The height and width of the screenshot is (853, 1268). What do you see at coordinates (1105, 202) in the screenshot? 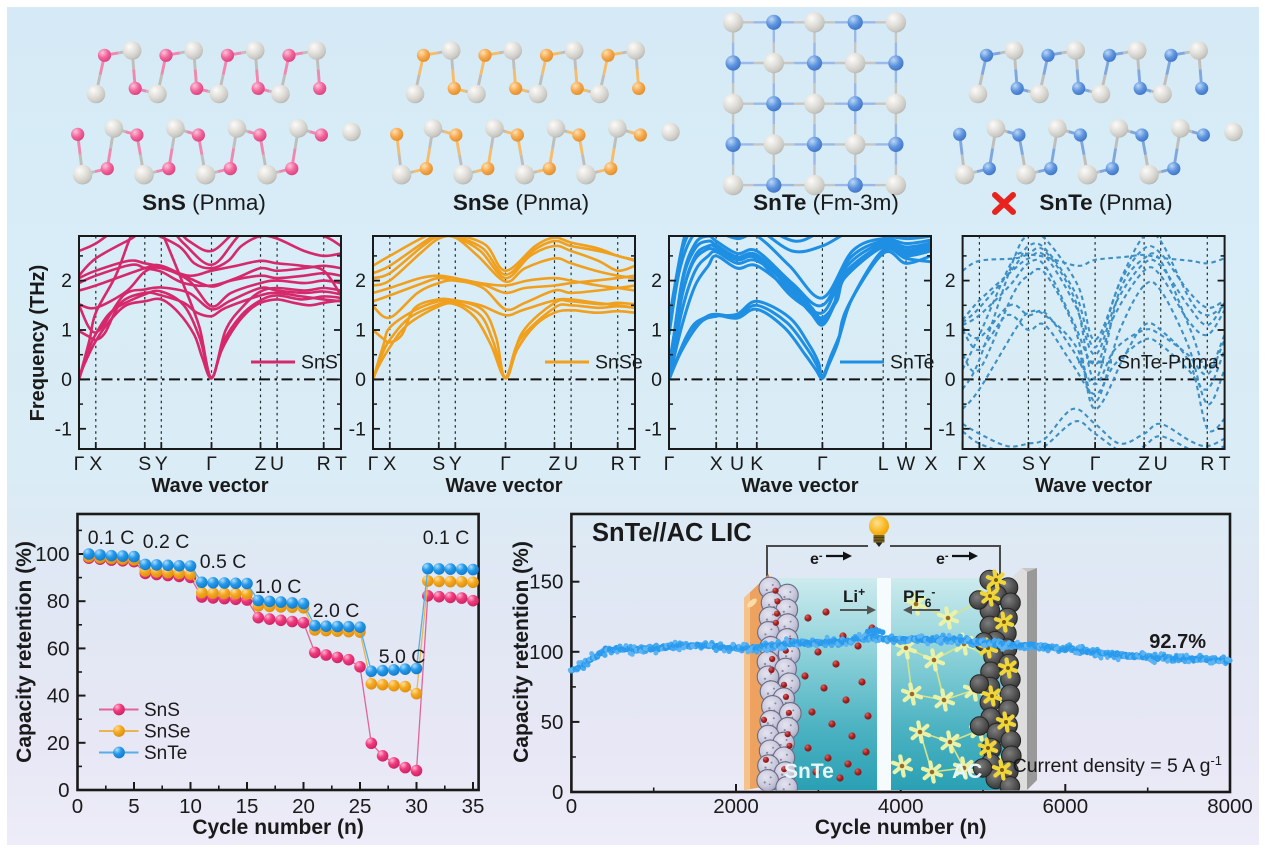
I see `svg-text: SnTe (Pnma)` at bounding box center [1105, 202].